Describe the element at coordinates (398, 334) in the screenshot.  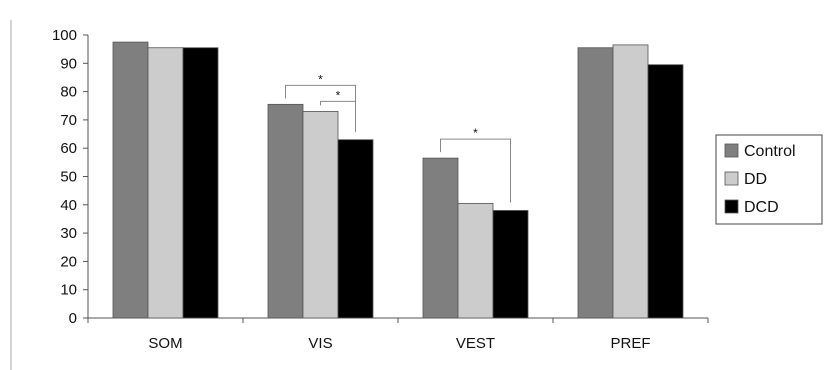
I see `x-axis: SOM VIS VEST PREF` at that location.